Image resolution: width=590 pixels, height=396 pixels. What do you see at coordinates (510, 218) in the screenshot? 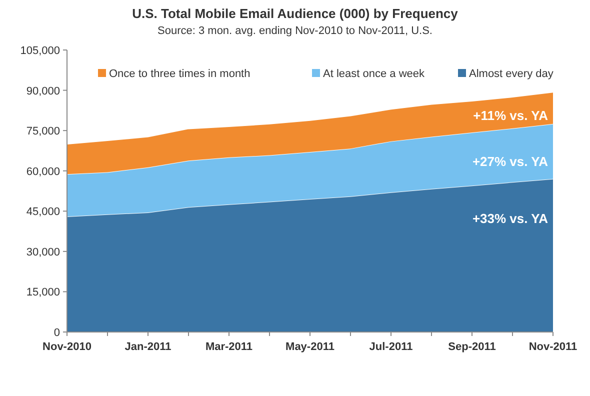
I see `annotation: +33% vs. YA` at bounding box center [510, 218].